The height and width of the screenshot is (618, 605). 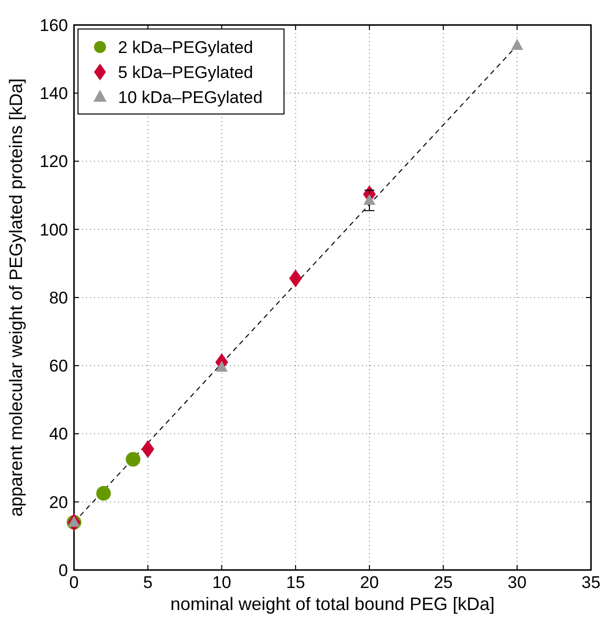 What do you see at coordinates (63, 570) in the screenshot?
I see `y-tick-label: 0` at bounding box center [63, 570].